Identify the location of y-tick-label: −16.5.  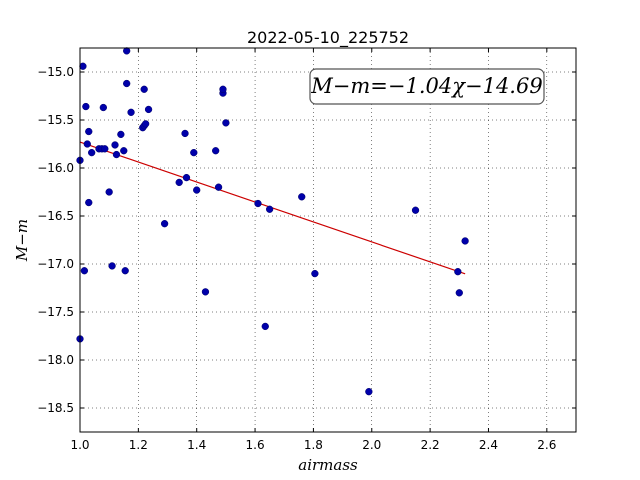
(55, 216).